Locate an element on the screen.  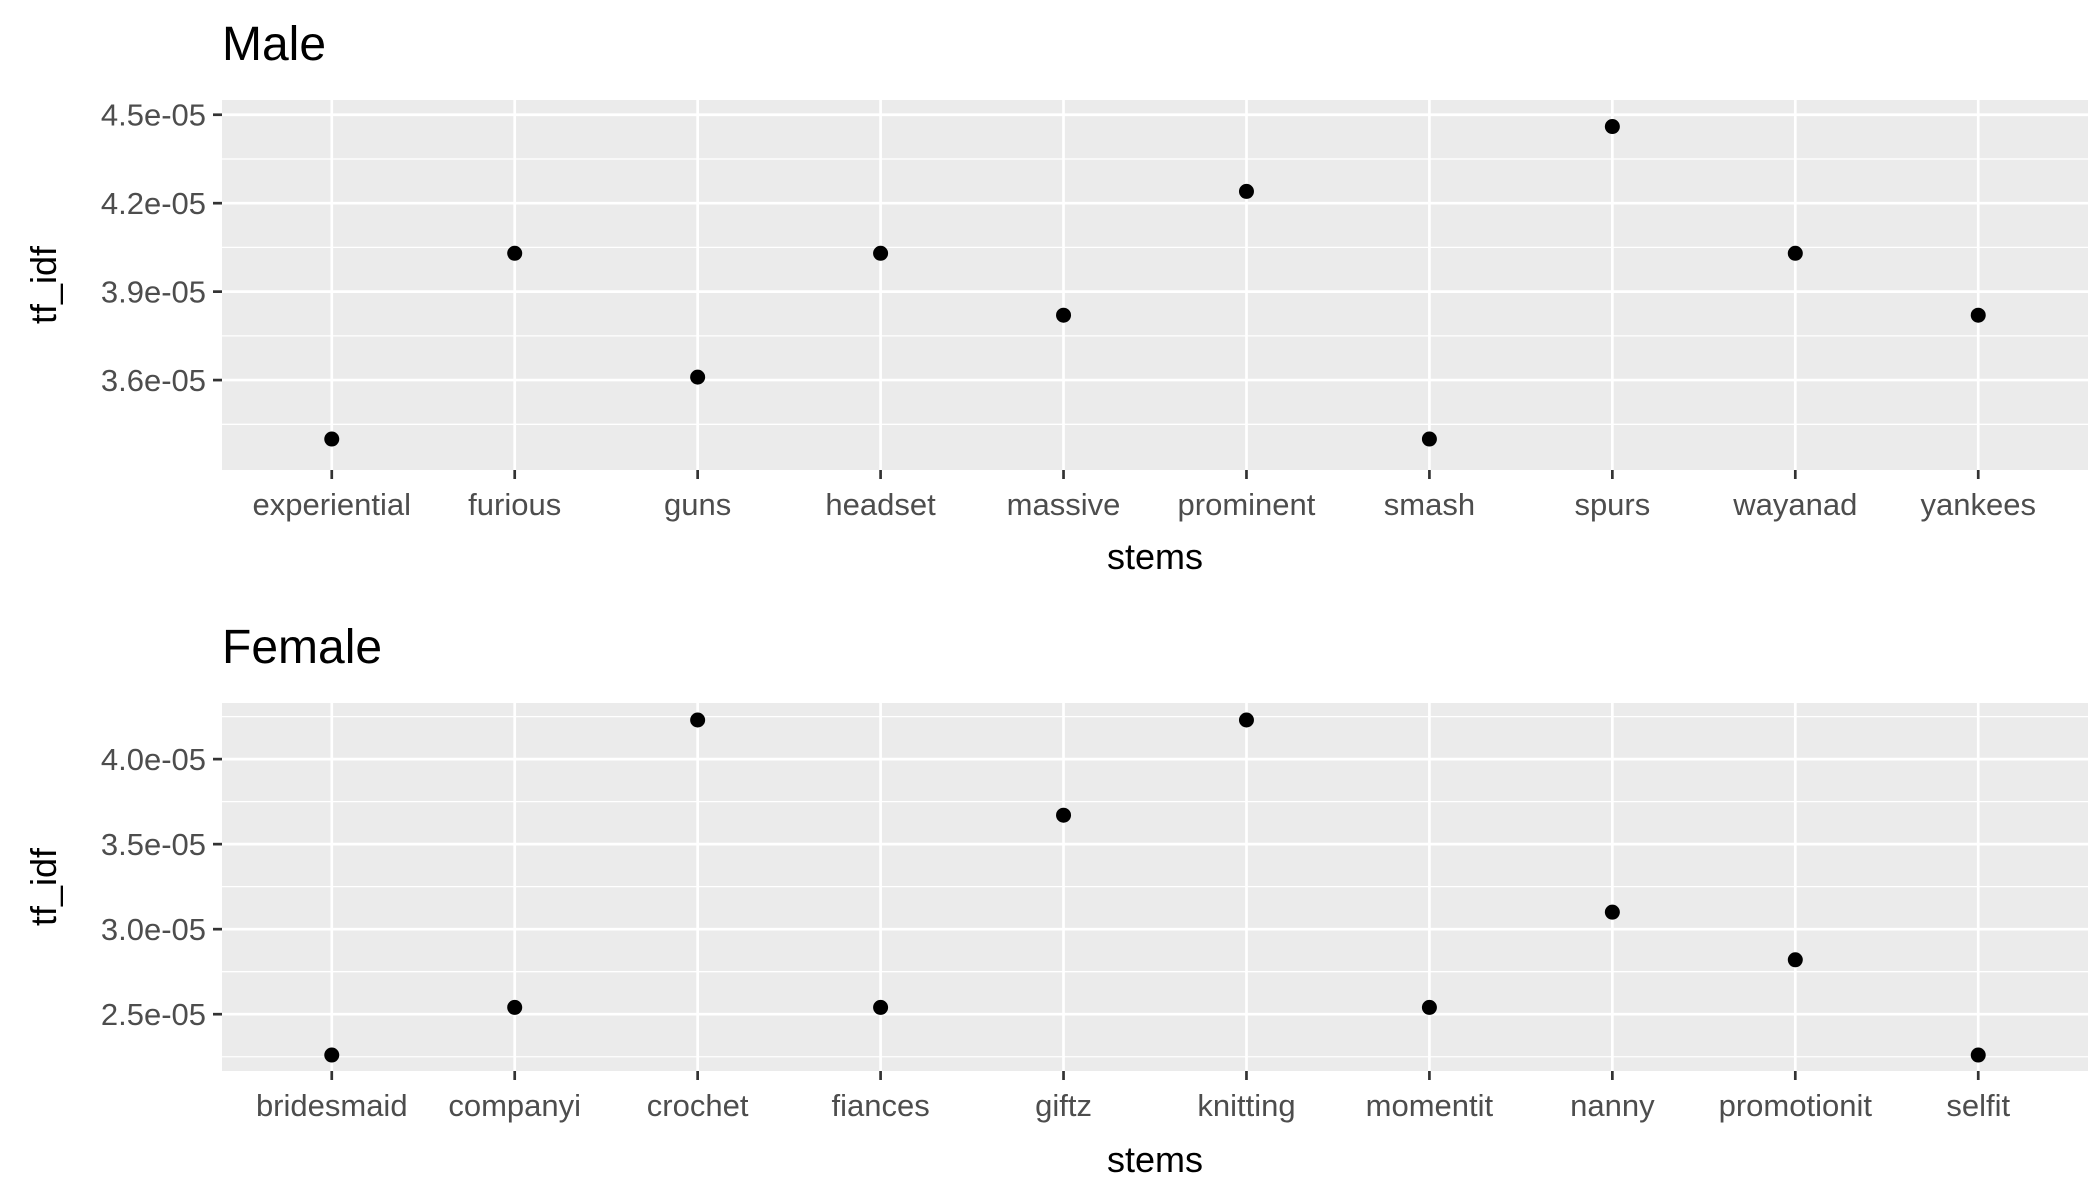
x-tick-label: giftz is located at coordinates (1063, 1105).